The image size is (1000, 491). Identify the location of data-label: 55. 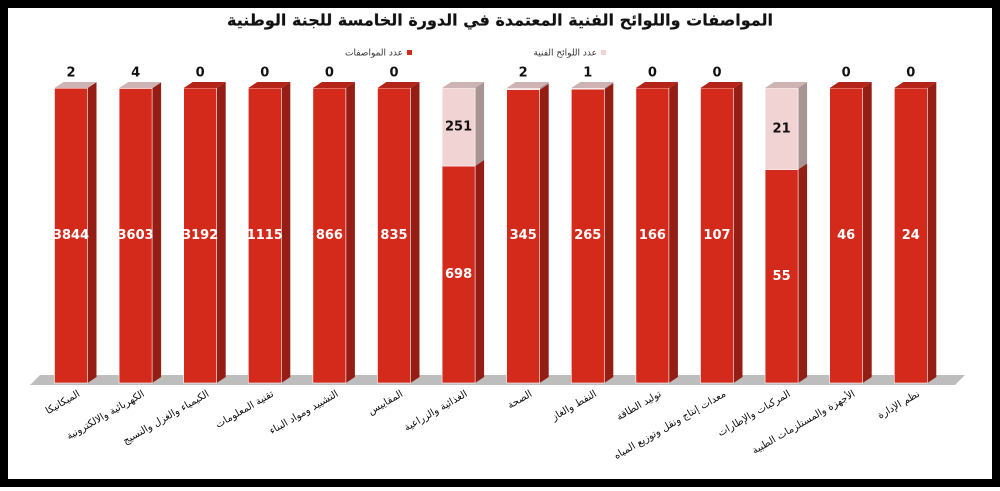
(782, 276).